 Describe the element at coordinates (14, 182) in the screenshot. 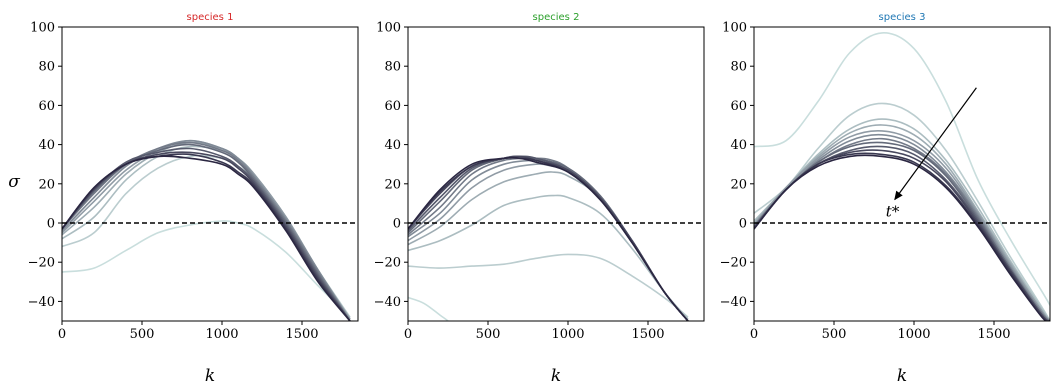

I see `y-axis-label: σ` at that location.